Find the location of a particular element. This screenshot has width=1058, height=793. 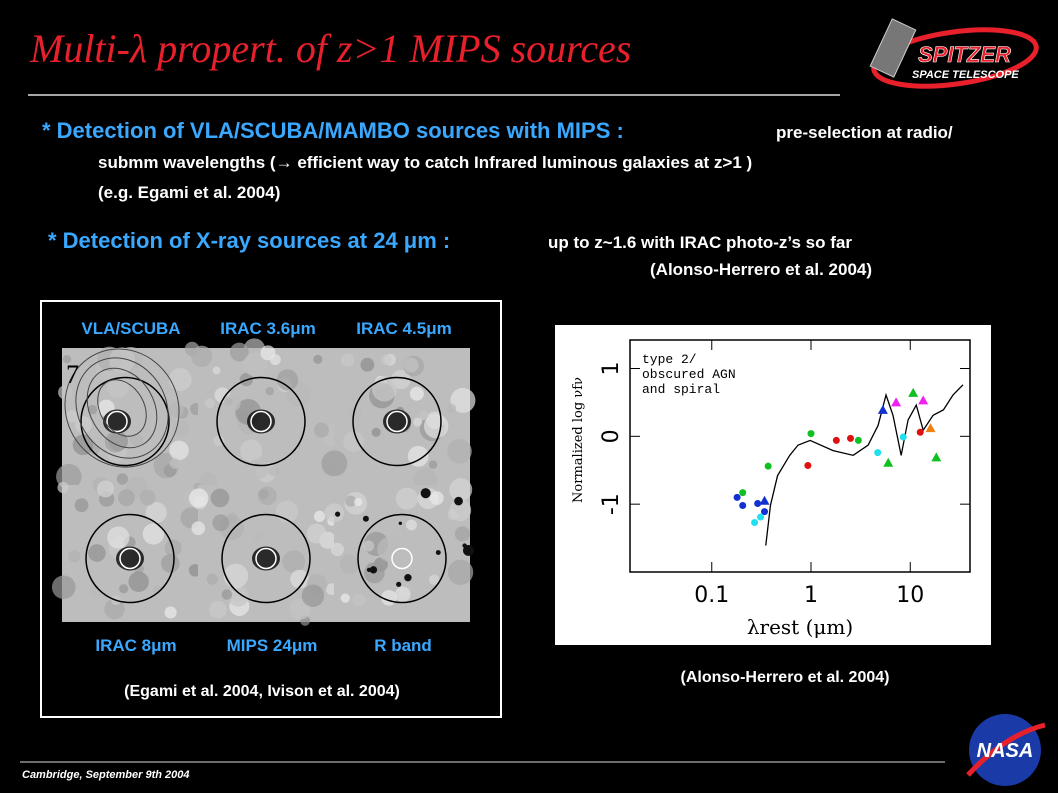

bullet-text: (Alonso-Herrero et al. 2004) is located at coordinates (761, 269).